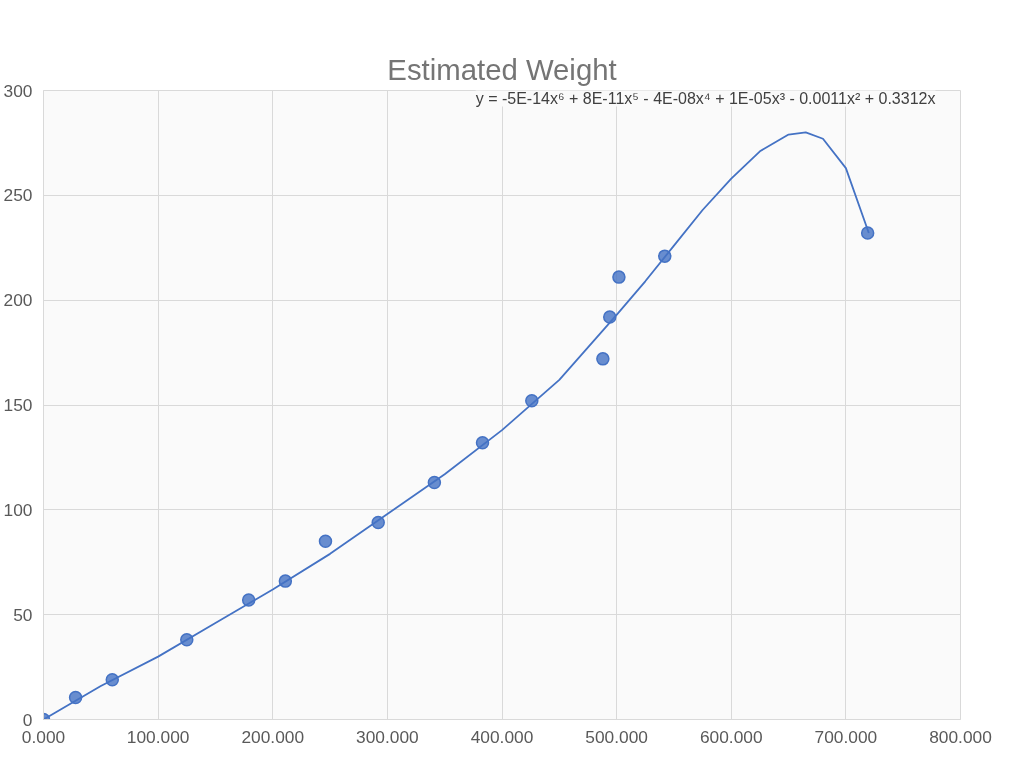 The width and height of the screenshot is (1030, 761). Describe the element at coordinates (705, 98) in the screenshot. I see `annotation: y = -5E-14x⁶ + 8E-11x⁵ - 4E-08x⁴ + 1E-05x³ - 0.0011x² + 0.3312x` at that location.